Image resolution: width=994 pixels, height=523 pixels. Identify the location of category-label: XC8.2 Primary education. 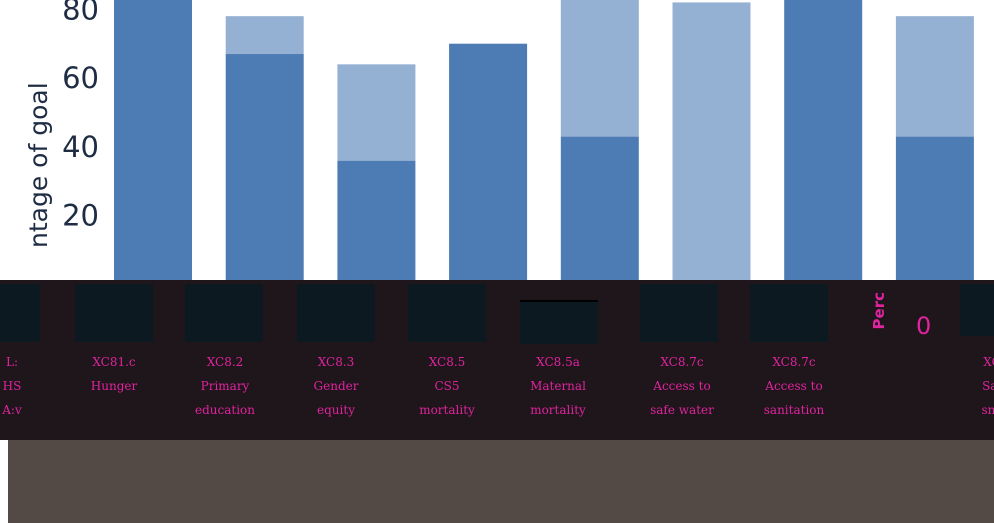
(225, 386).